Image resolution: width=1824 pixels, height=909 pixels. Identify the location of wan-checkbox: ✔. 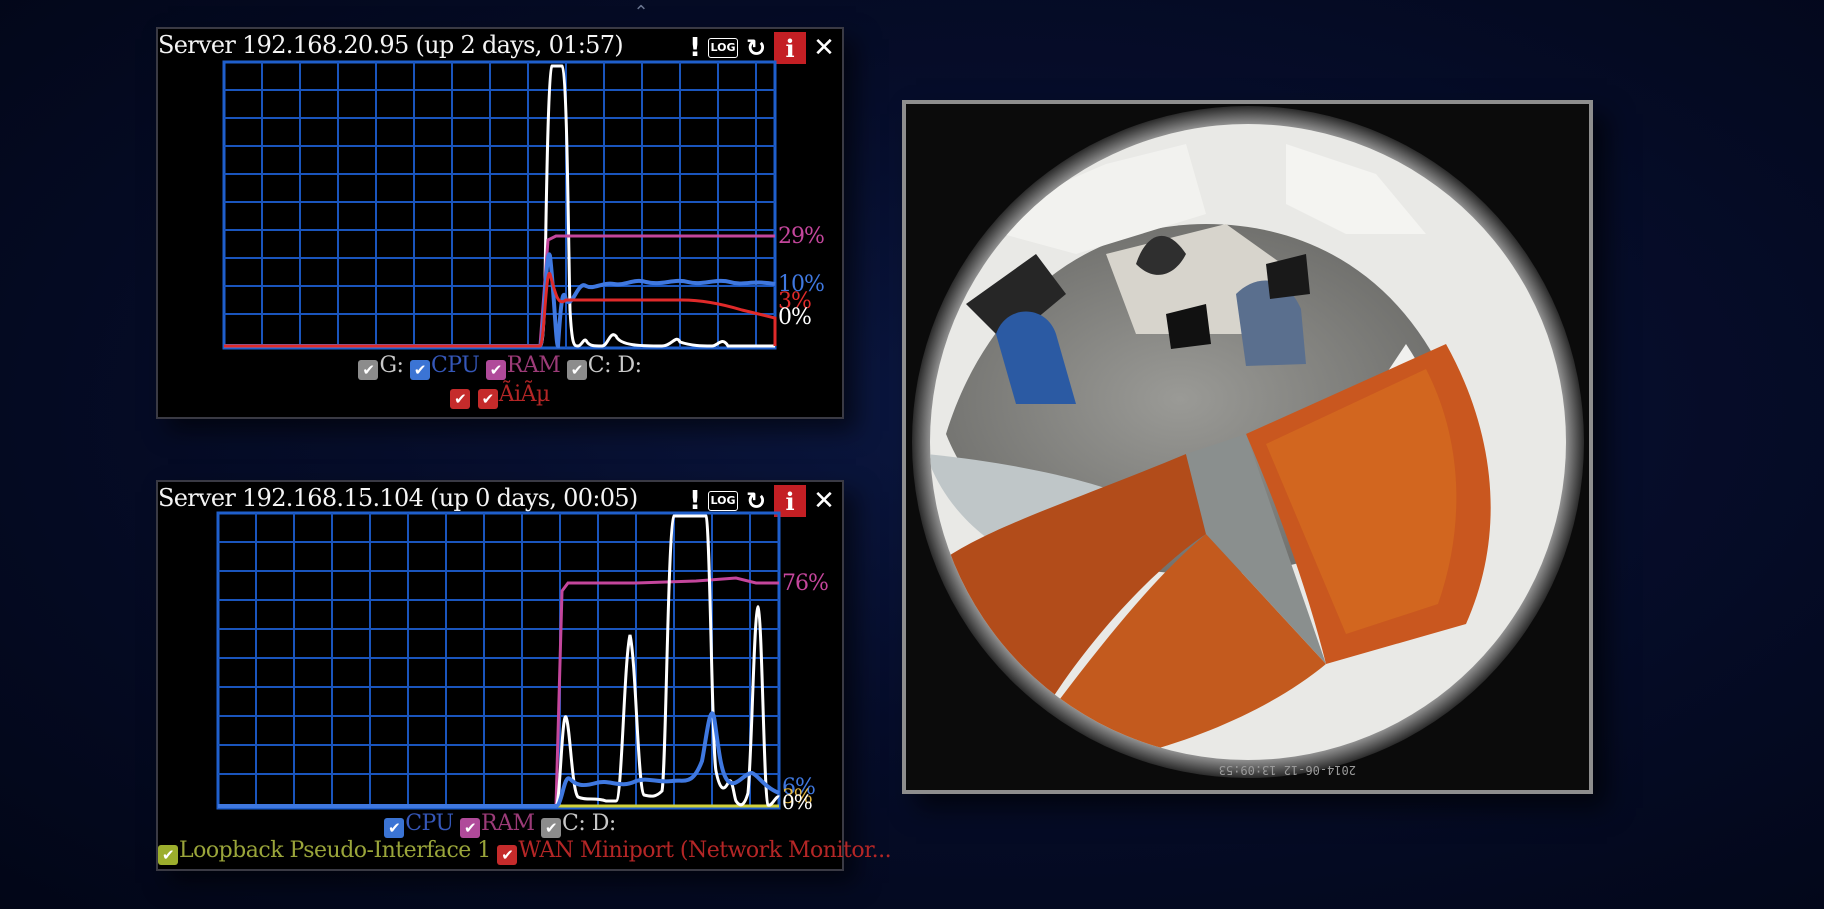
(507, 855).